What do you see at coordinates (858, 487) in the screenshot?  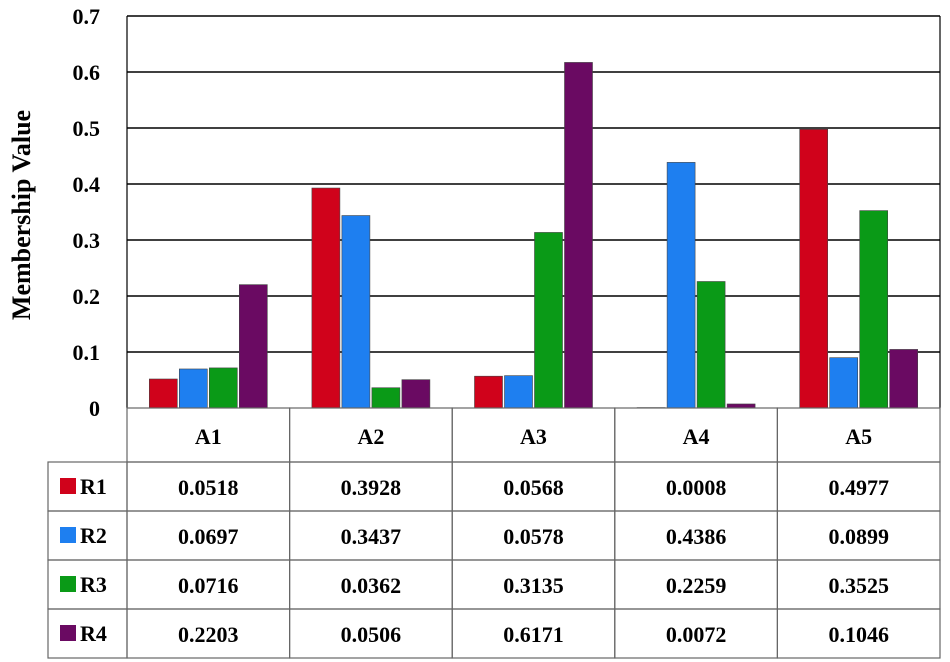 I see `data-label: 0.4977` at bounding box center [858, 487].